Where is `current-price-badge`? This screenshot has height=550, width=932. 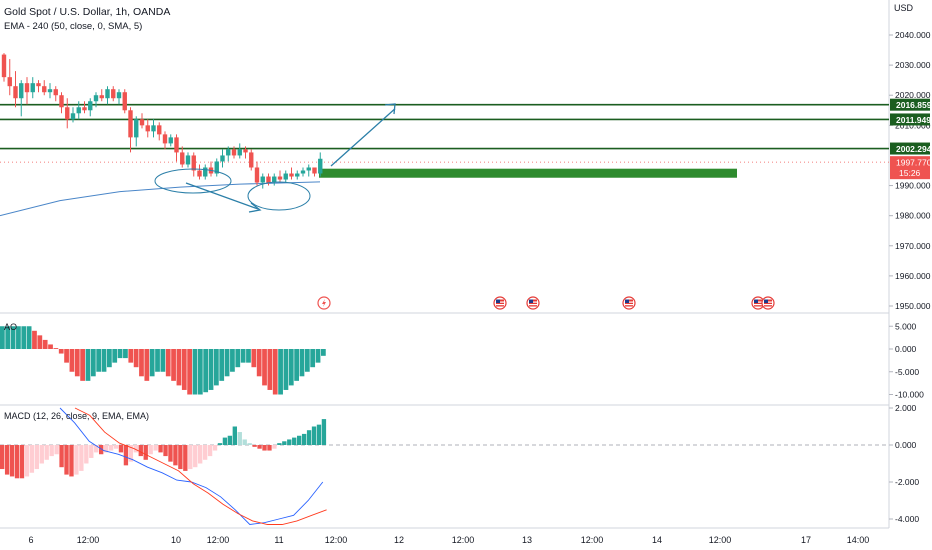 current-price-badge is located at coordinates (910, 168).